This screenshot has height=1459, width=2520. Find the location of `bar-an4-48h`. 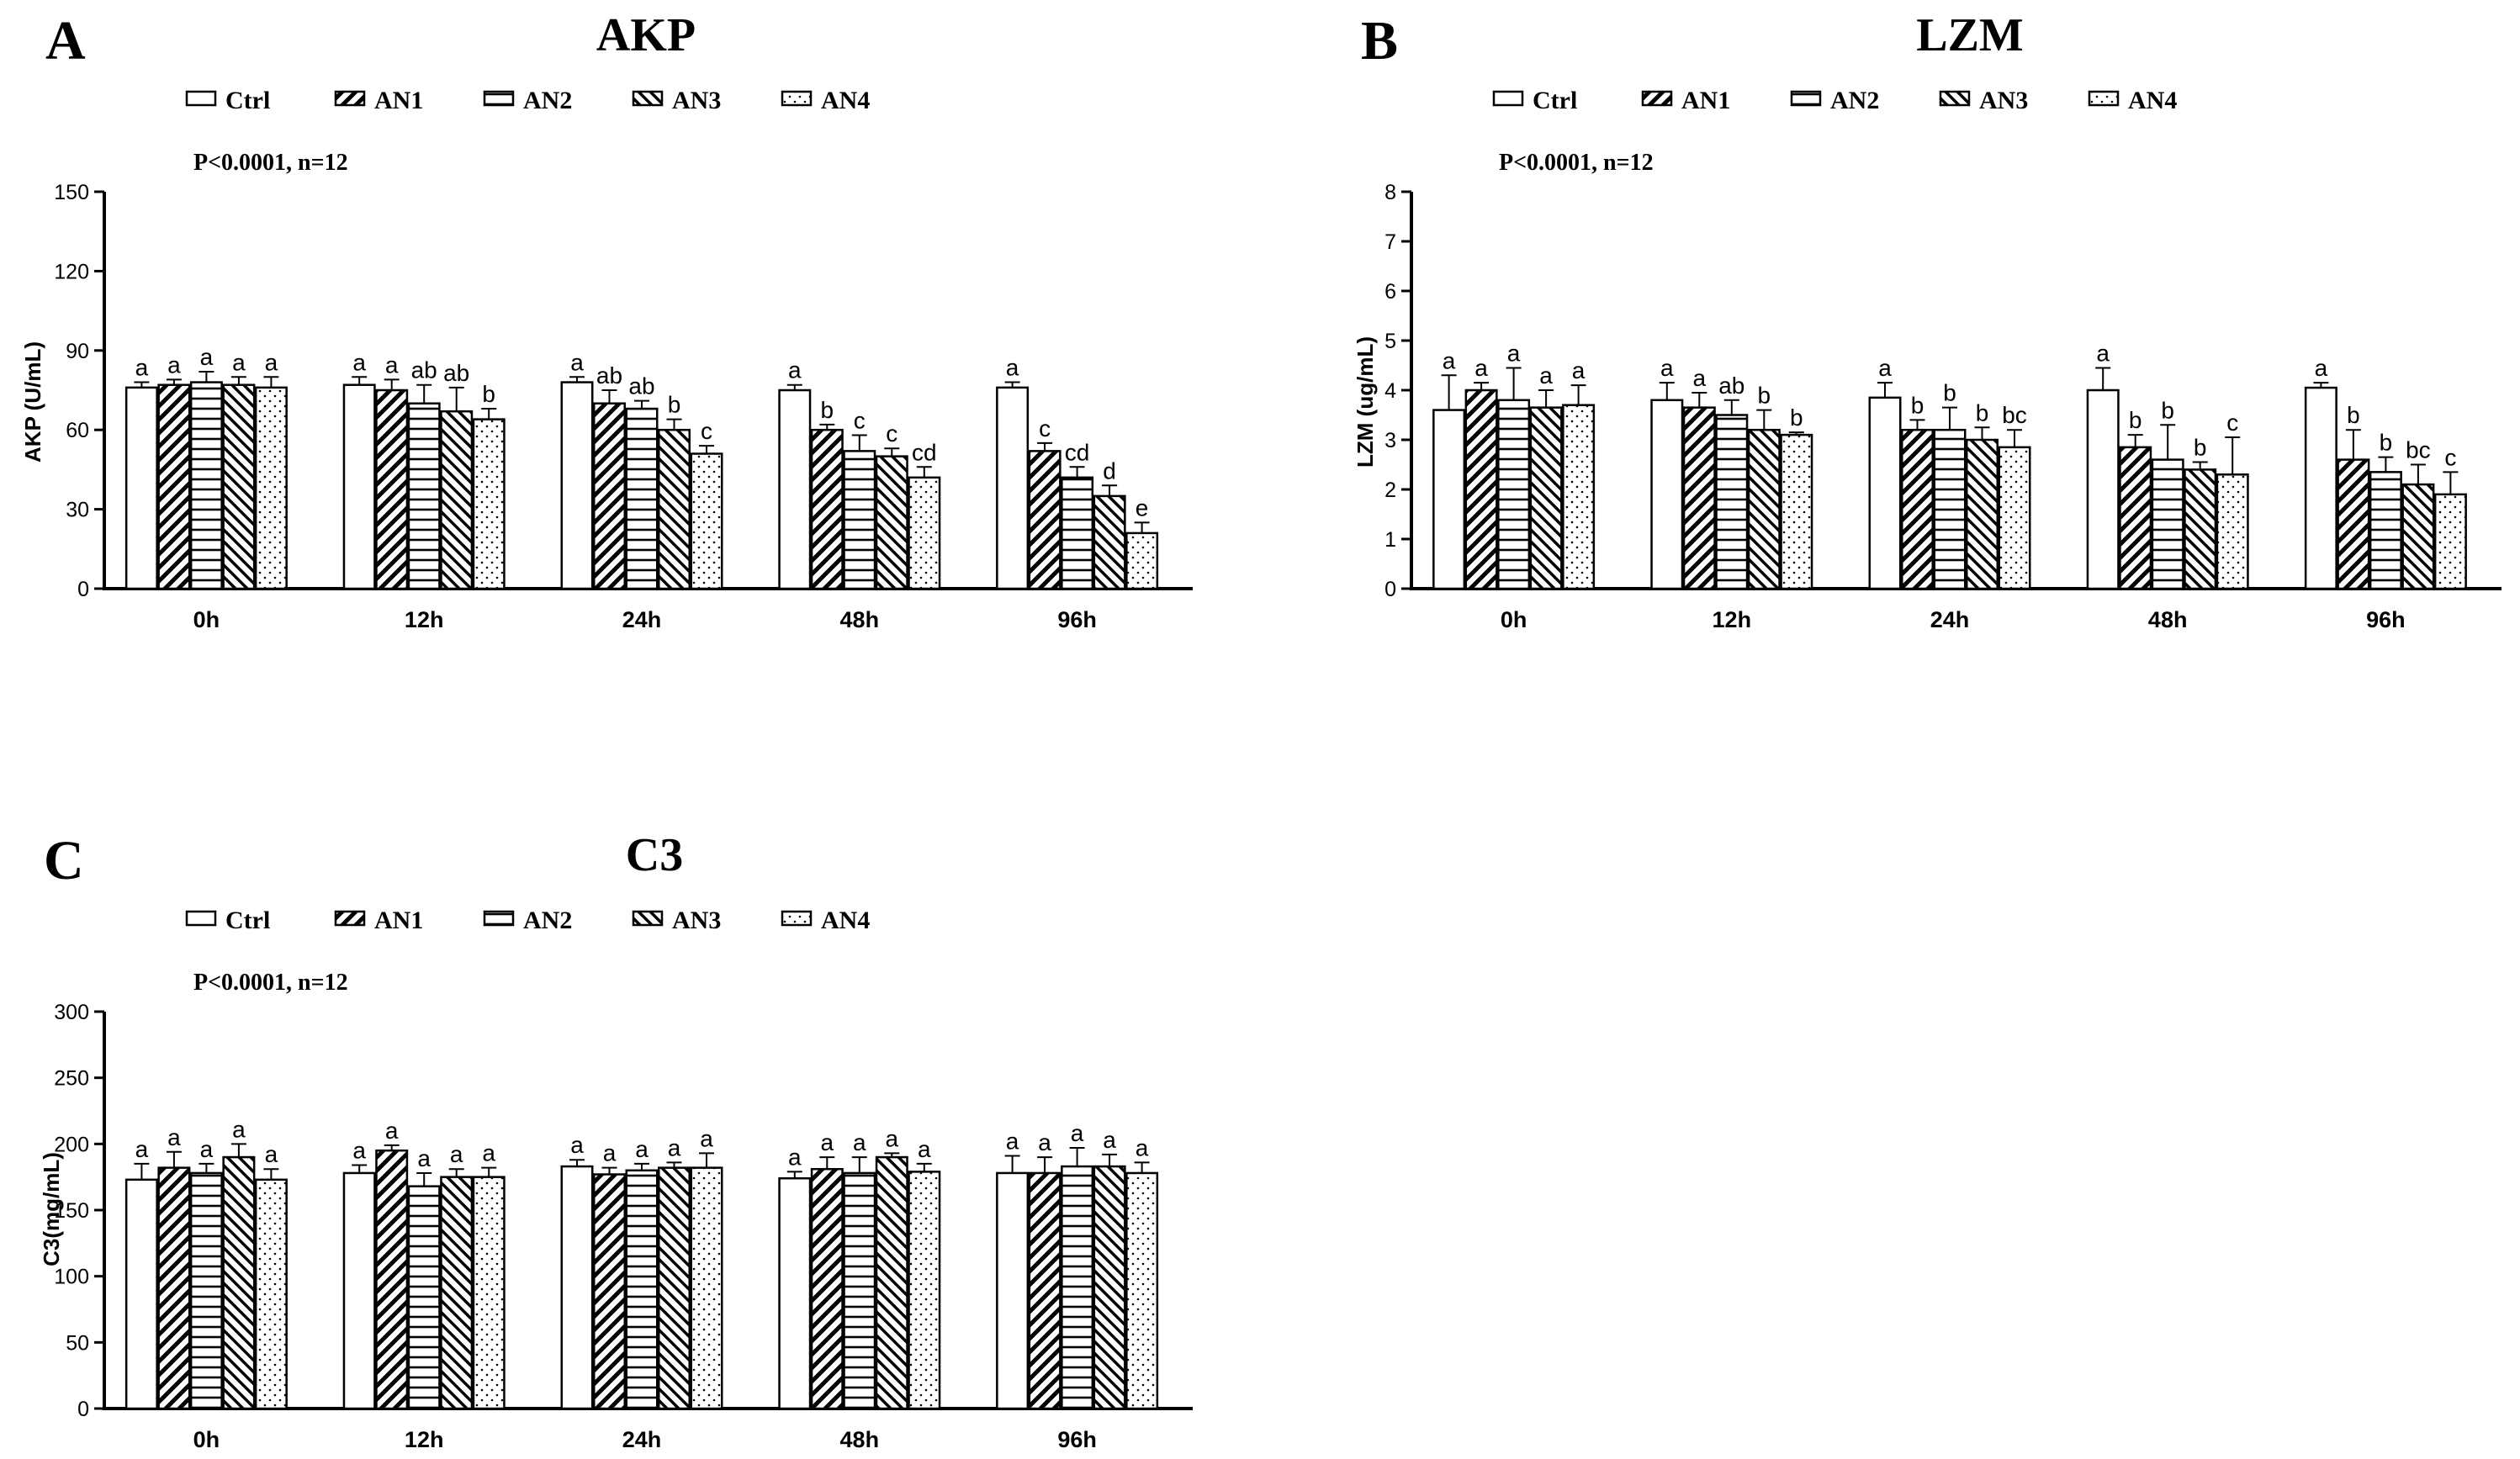

bar-an4-48h is located at coordinates (2232, 531).